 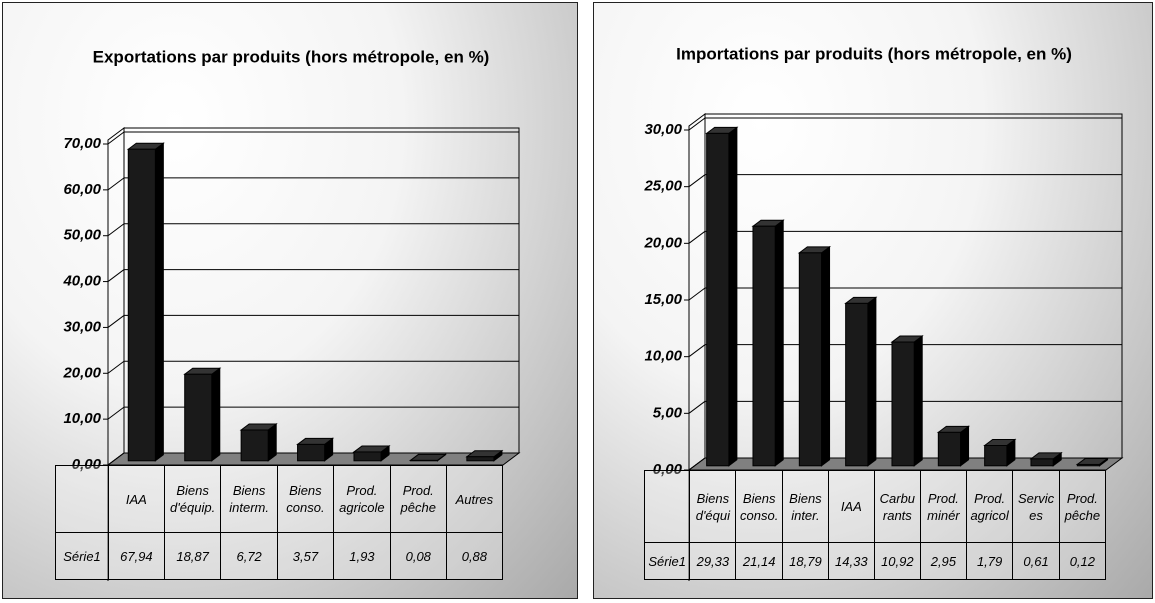 I want to click on category-label: Biens interm., so click(x=249, y=499).